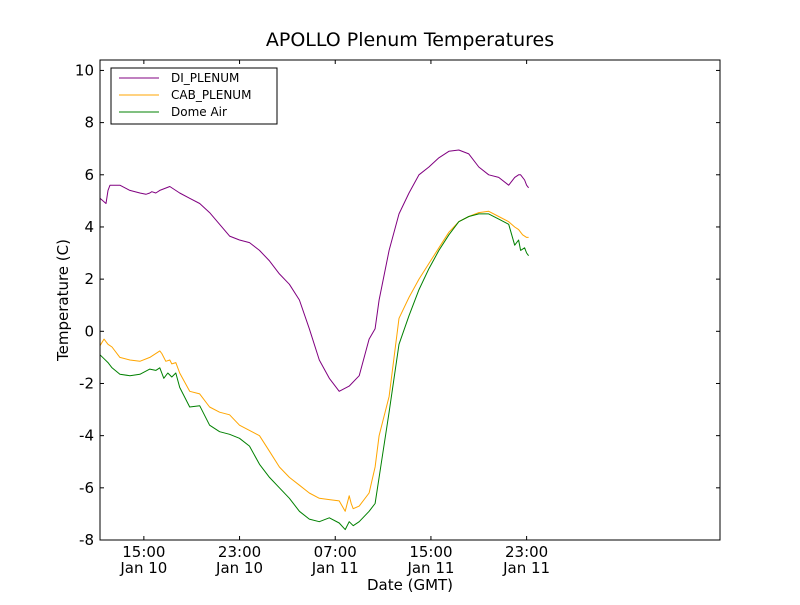 This screenshot has width=800, height=605. I want to click on y-tick-label: 4, so click(89, 227).